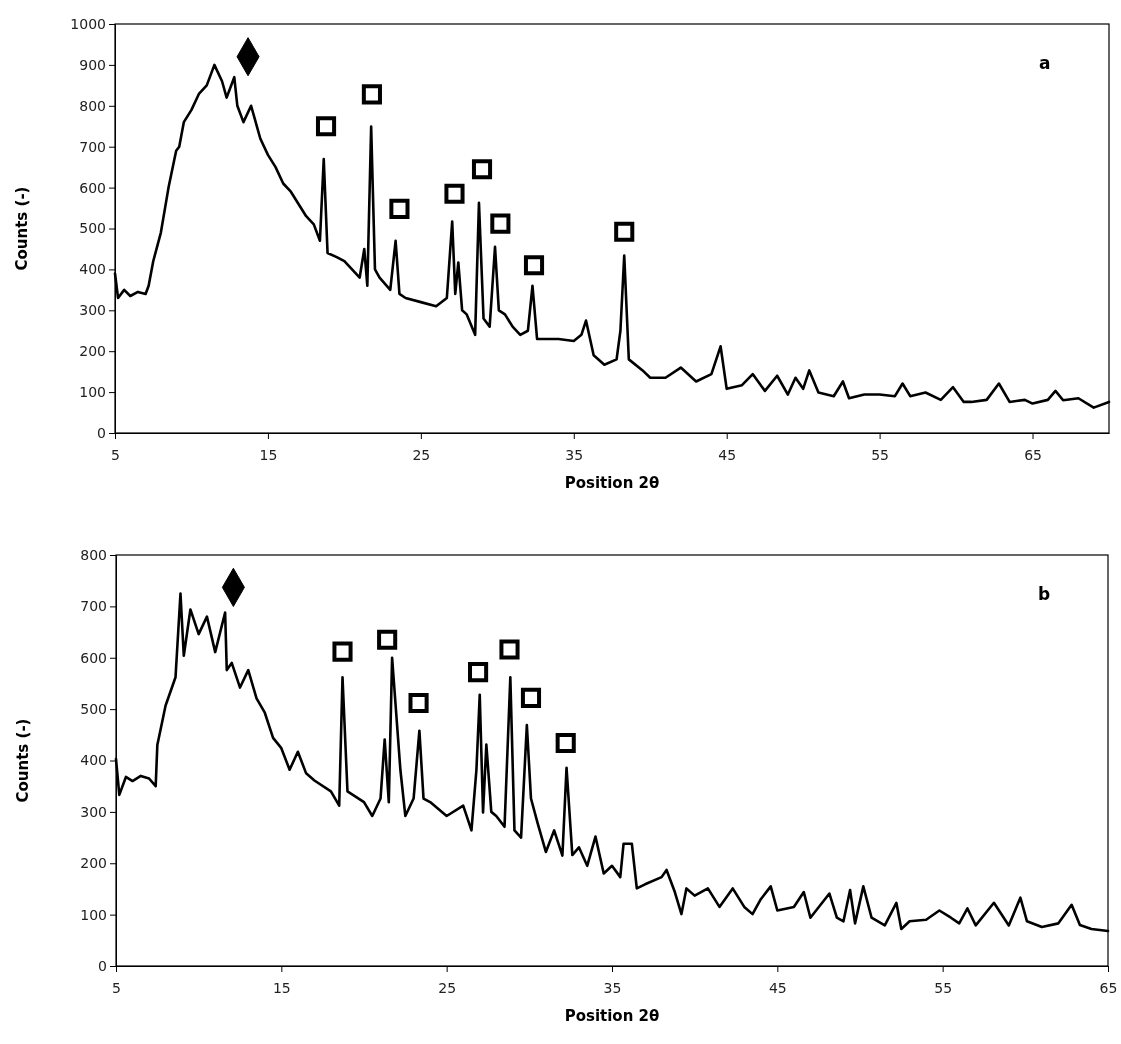  What do you see at coordinates (88, 23) in the screenshot?
I see `y-tick-label: 1000` at bounding box center [88, 23].